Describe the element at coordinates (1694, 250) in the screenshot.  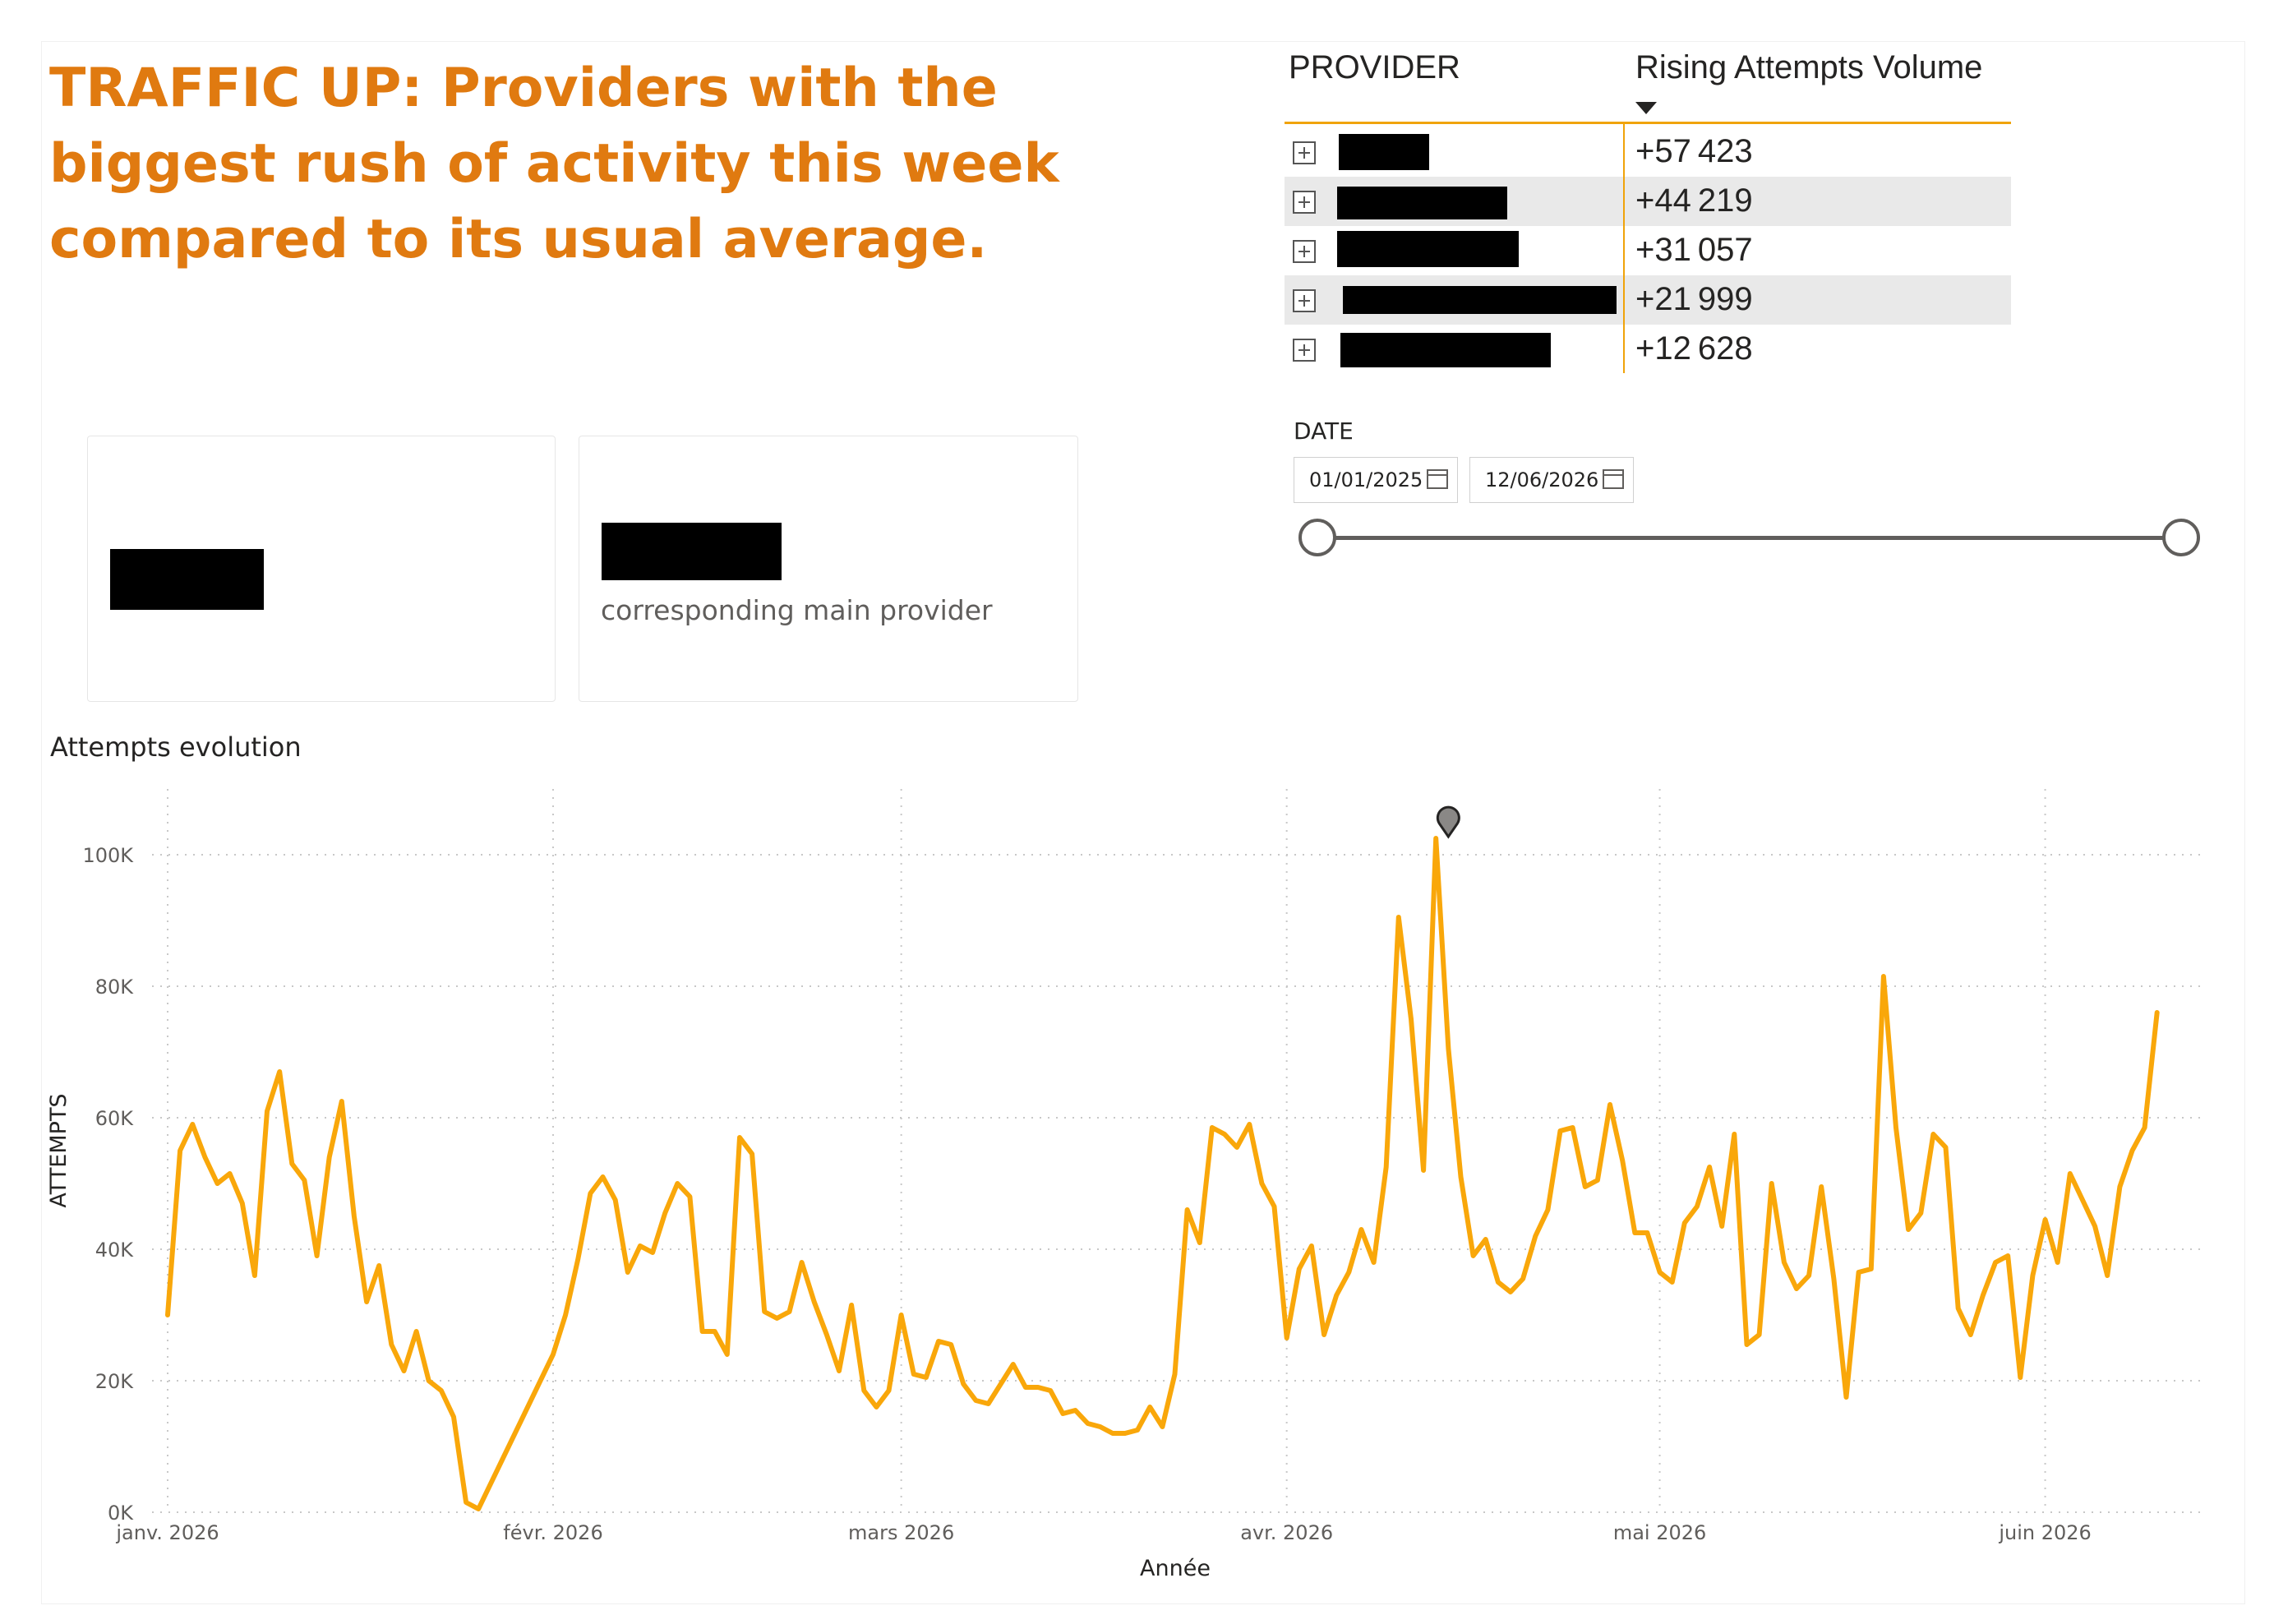
I see `table-cell-value: +31 057` at that location.